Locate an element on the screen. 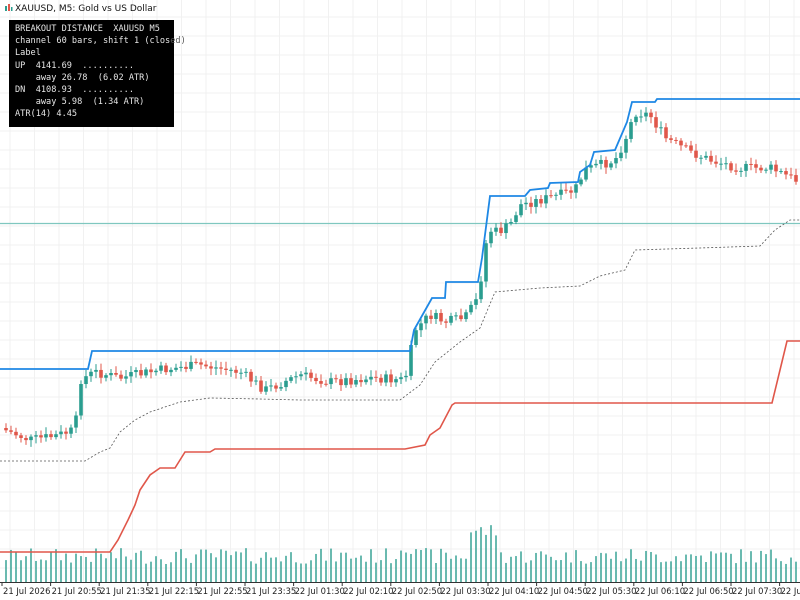 This screenshot has width=800, height=600. time-tick-label: 22 Jul 04:50 is located at coordinates (563, 591).